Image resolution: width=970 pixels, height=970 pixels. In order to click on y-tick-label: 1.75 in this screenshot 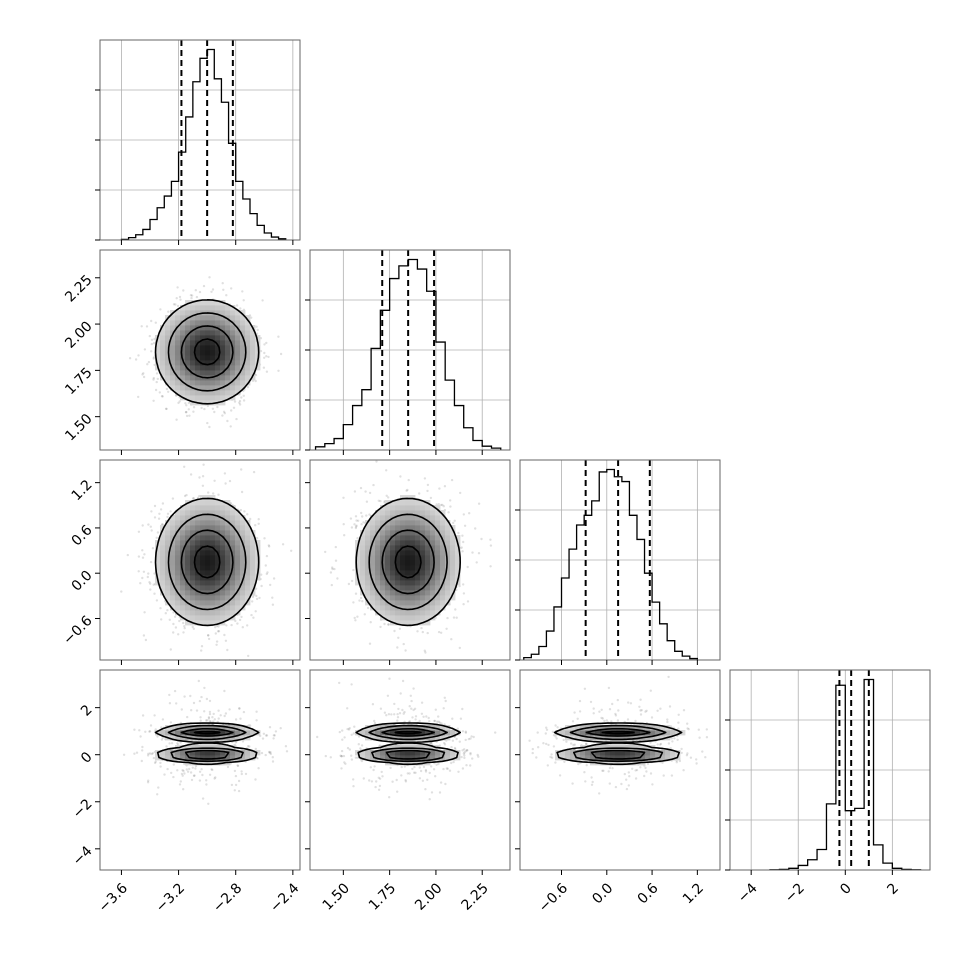, I will do `click(78, 381)`.